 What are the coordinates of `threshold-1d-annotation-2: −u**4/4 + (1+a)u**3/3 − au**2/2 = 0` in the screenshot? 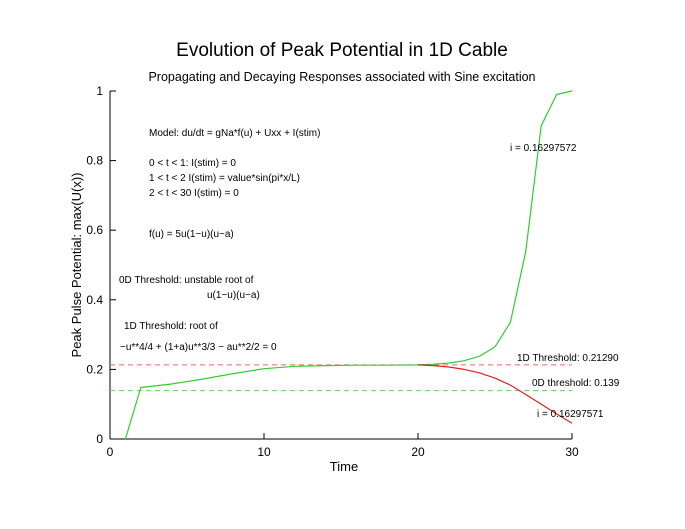 It's located at (198, 347).